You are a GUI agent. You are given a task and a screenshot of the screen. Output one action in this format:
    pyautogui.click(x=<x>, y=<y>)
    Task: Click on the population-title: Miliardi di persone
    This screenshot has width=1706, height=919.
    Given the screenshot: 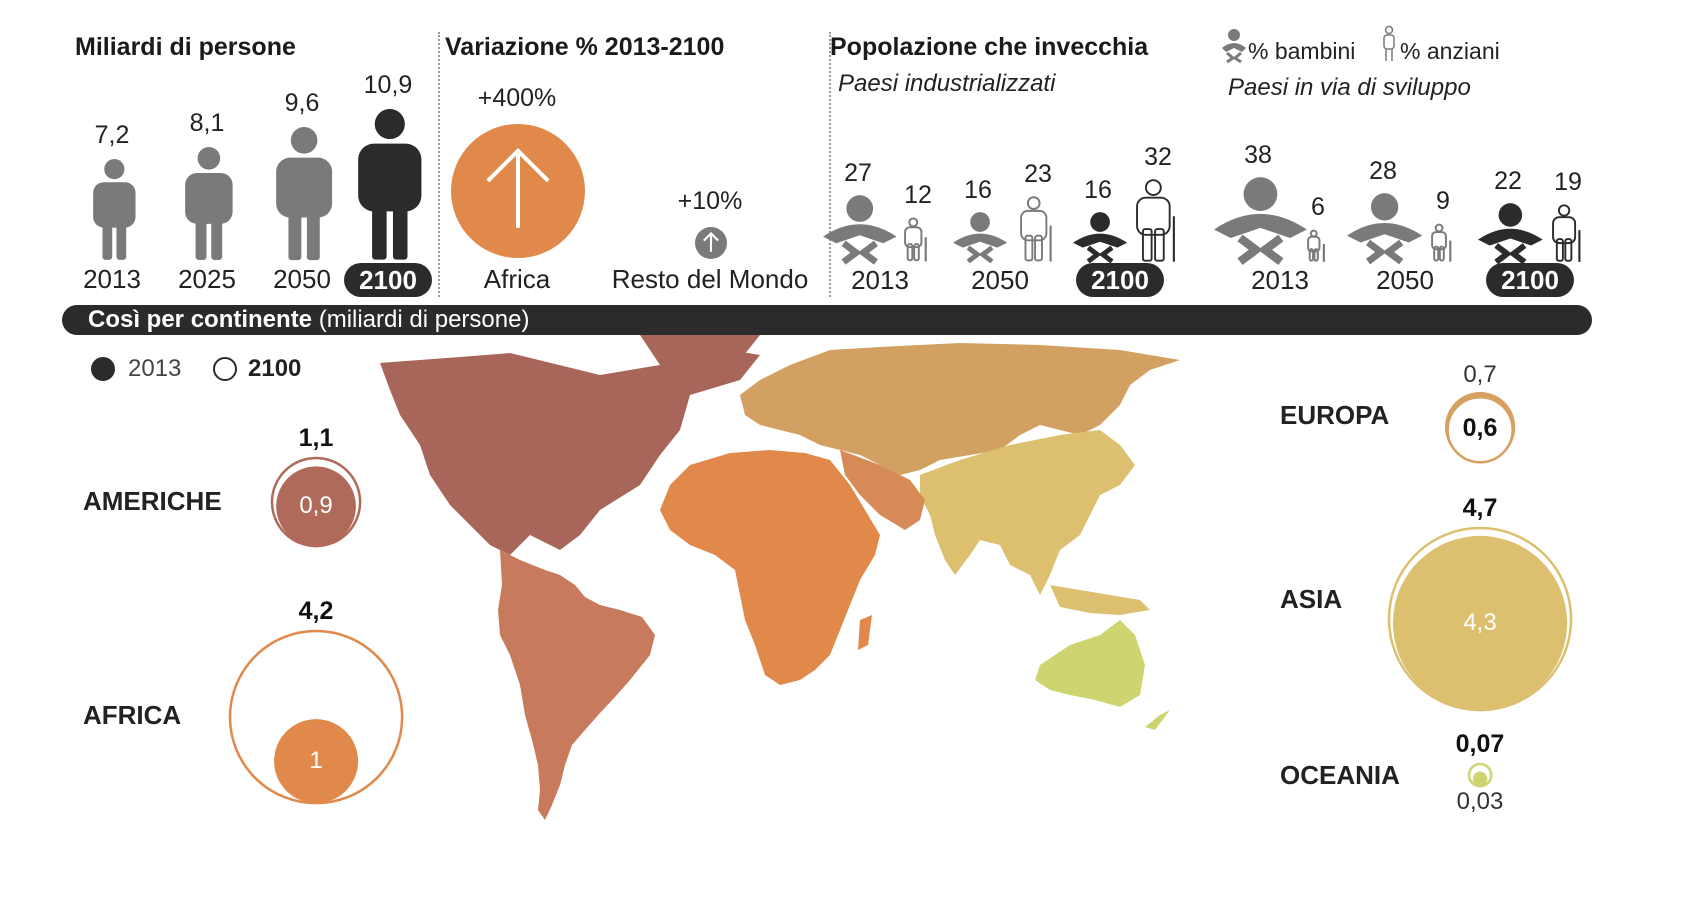 What is the action you would take?
    pyautogui.click(x=185, y=47)
    